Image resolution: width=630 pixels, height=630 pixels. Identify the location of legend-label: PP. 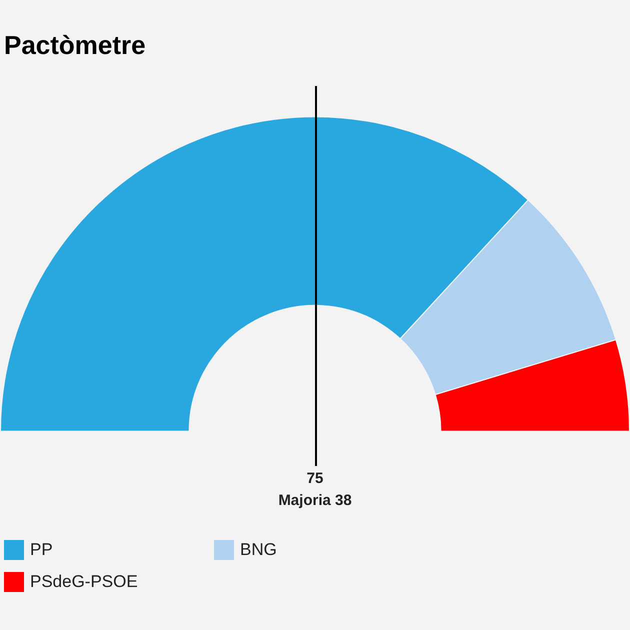
(41, 550).